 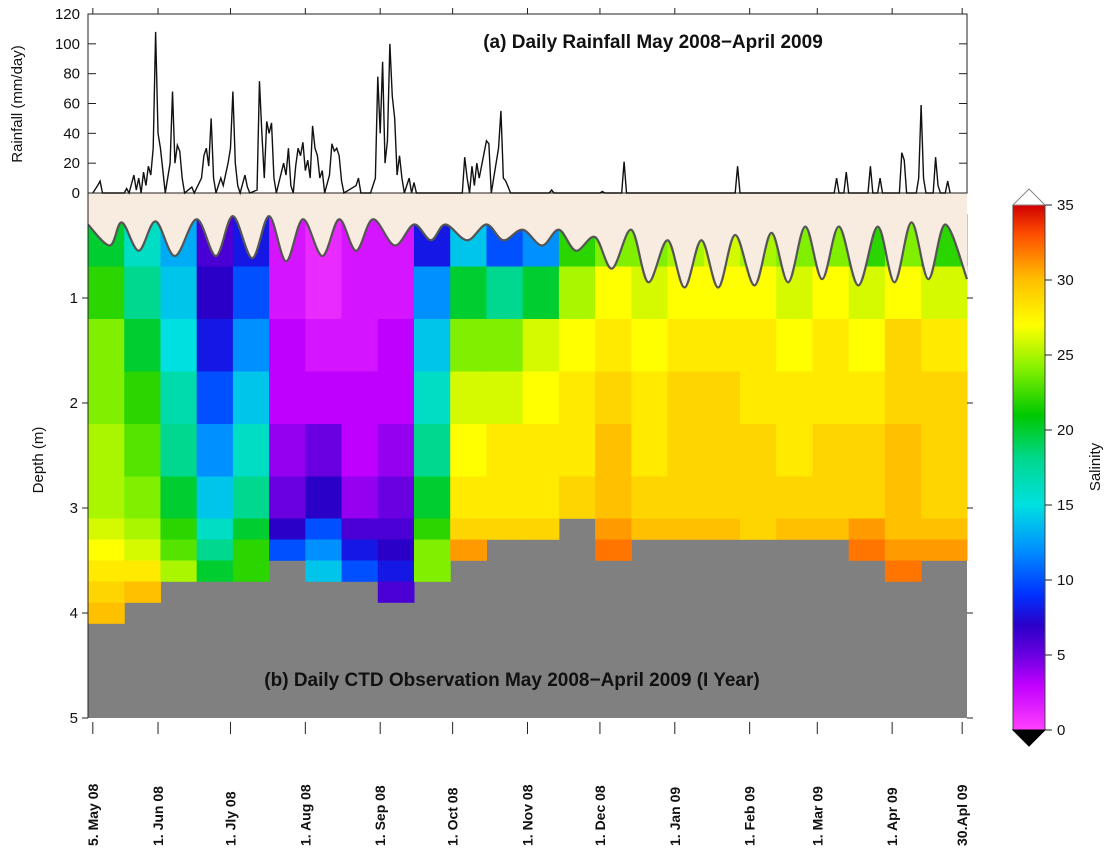 I want to click on rainfall-line, so click(x=521, y=113).